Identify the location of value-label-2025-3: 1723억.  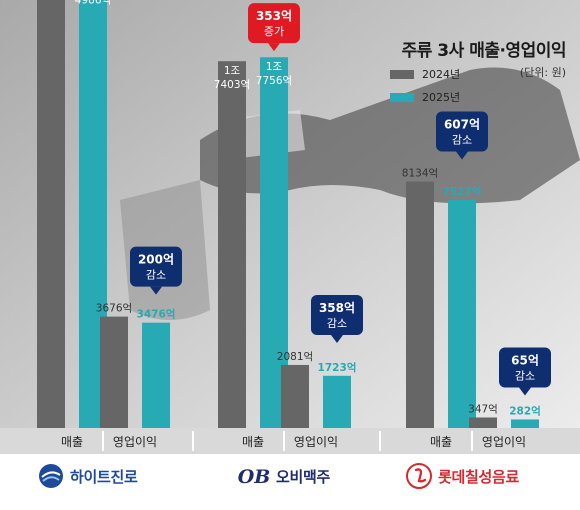
(337, 368).